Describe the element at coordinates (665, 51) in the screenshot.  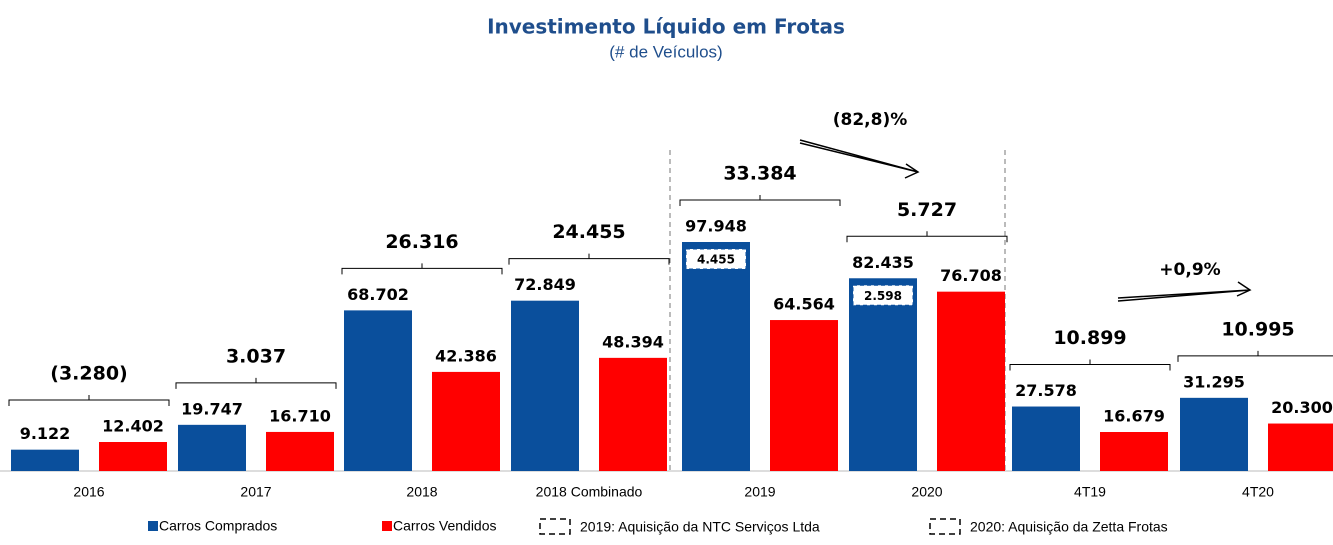
I see `chart-subtitle: (# de Veículos)` at that location.